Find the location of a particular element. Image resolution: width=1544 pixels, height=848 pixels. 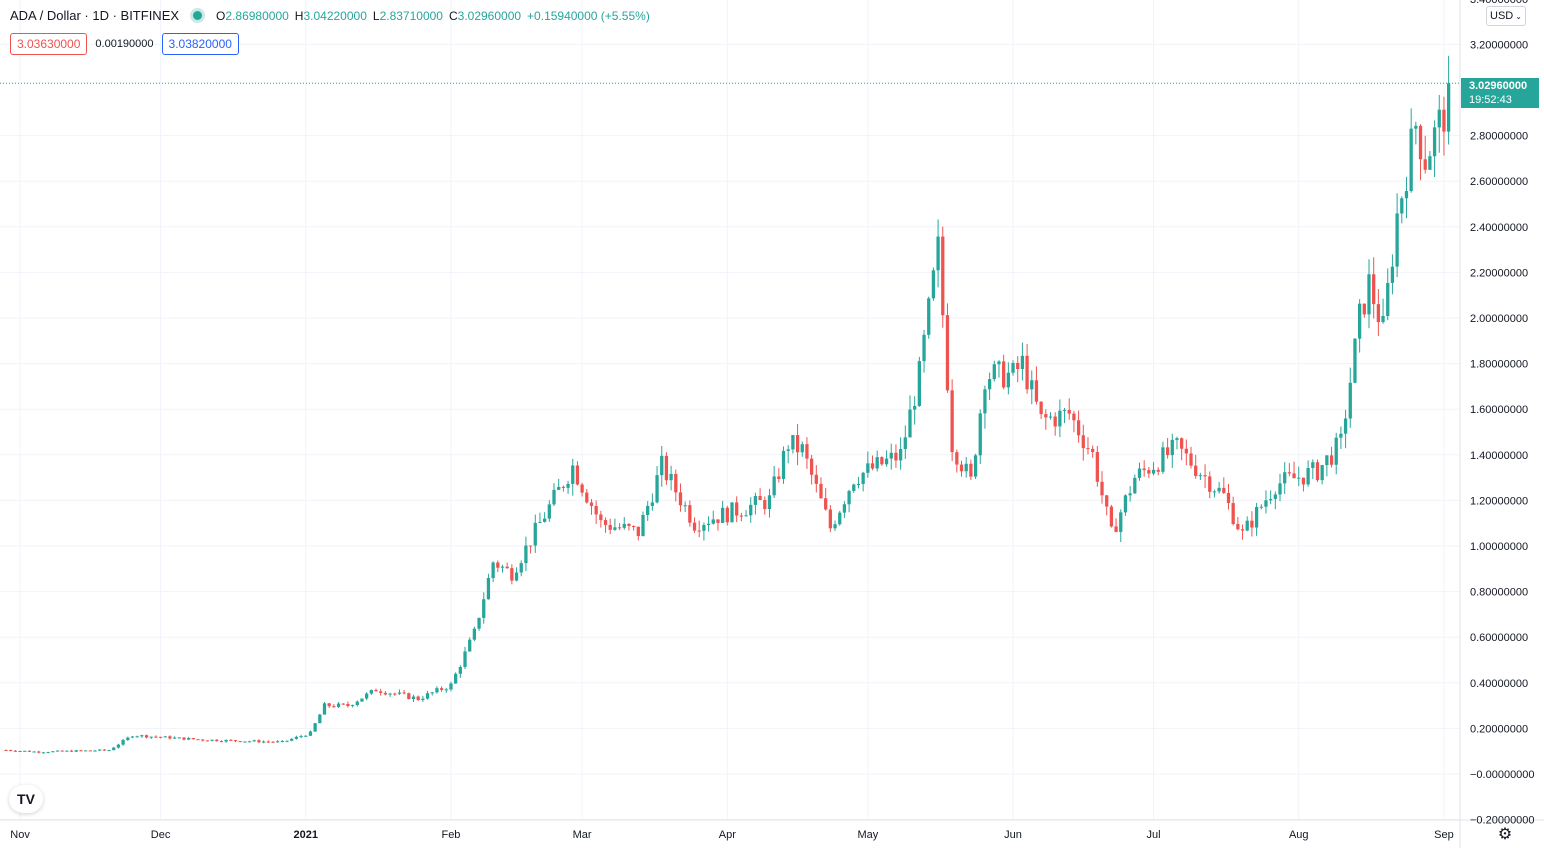

y-tick-label: −0.20000000 is located at coordinates (1502, 821).